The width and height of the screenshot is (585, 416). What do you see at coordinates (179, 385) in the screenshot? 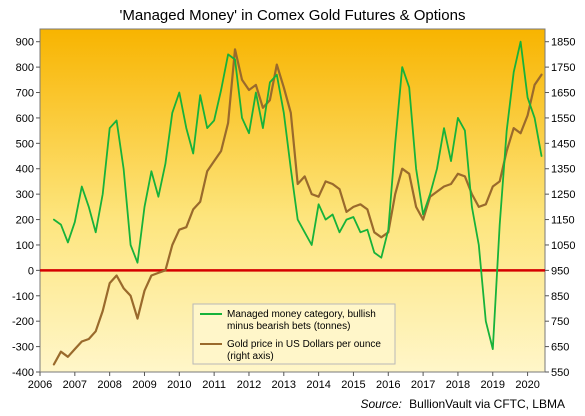
I see `x-tick-label: 2010` at bounding box center [179, 385].